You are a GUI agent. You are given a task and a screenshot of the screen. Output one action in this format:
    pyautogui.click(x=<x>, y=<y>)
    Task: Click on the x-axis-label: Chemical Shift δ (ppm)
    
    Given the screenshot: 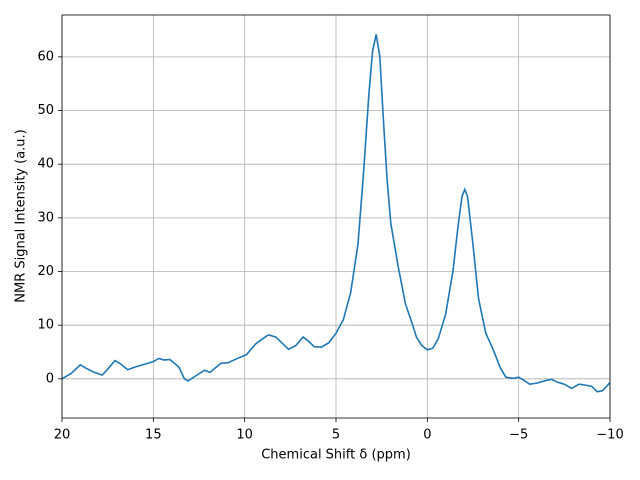 What is the action you would take?
    pyautogui.click(x=336, y=455)
    